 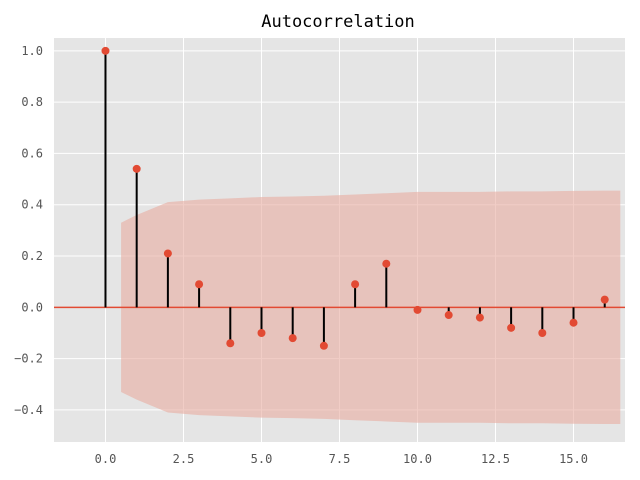 I want to click on y-tick-label: −0.2, so click(x=28, y=359).